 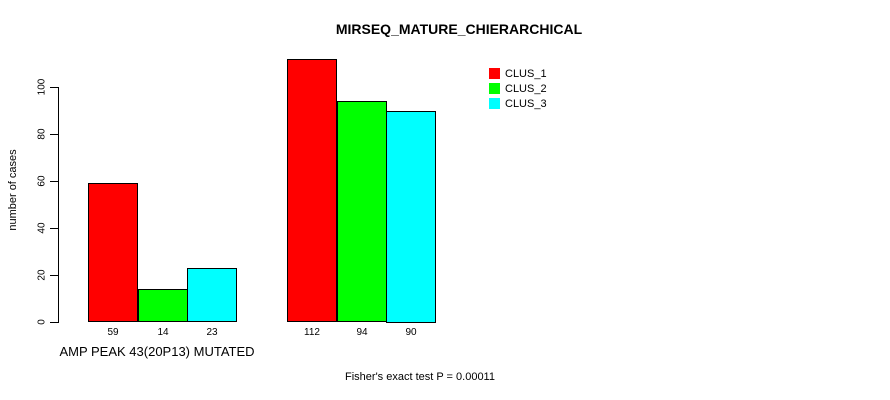 I want to click on legend-label: CLUS_1, so click(x=526, y=73).